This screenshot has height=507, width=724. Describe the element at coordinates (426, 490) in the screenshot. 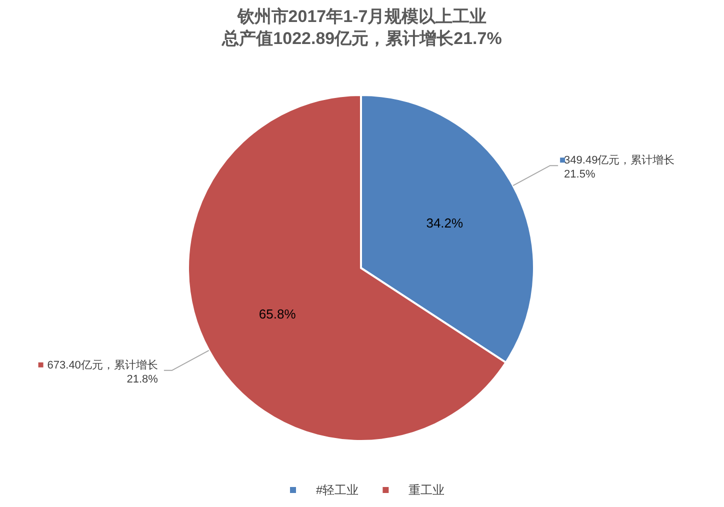

I see `legend-label: 重工业` at that location.